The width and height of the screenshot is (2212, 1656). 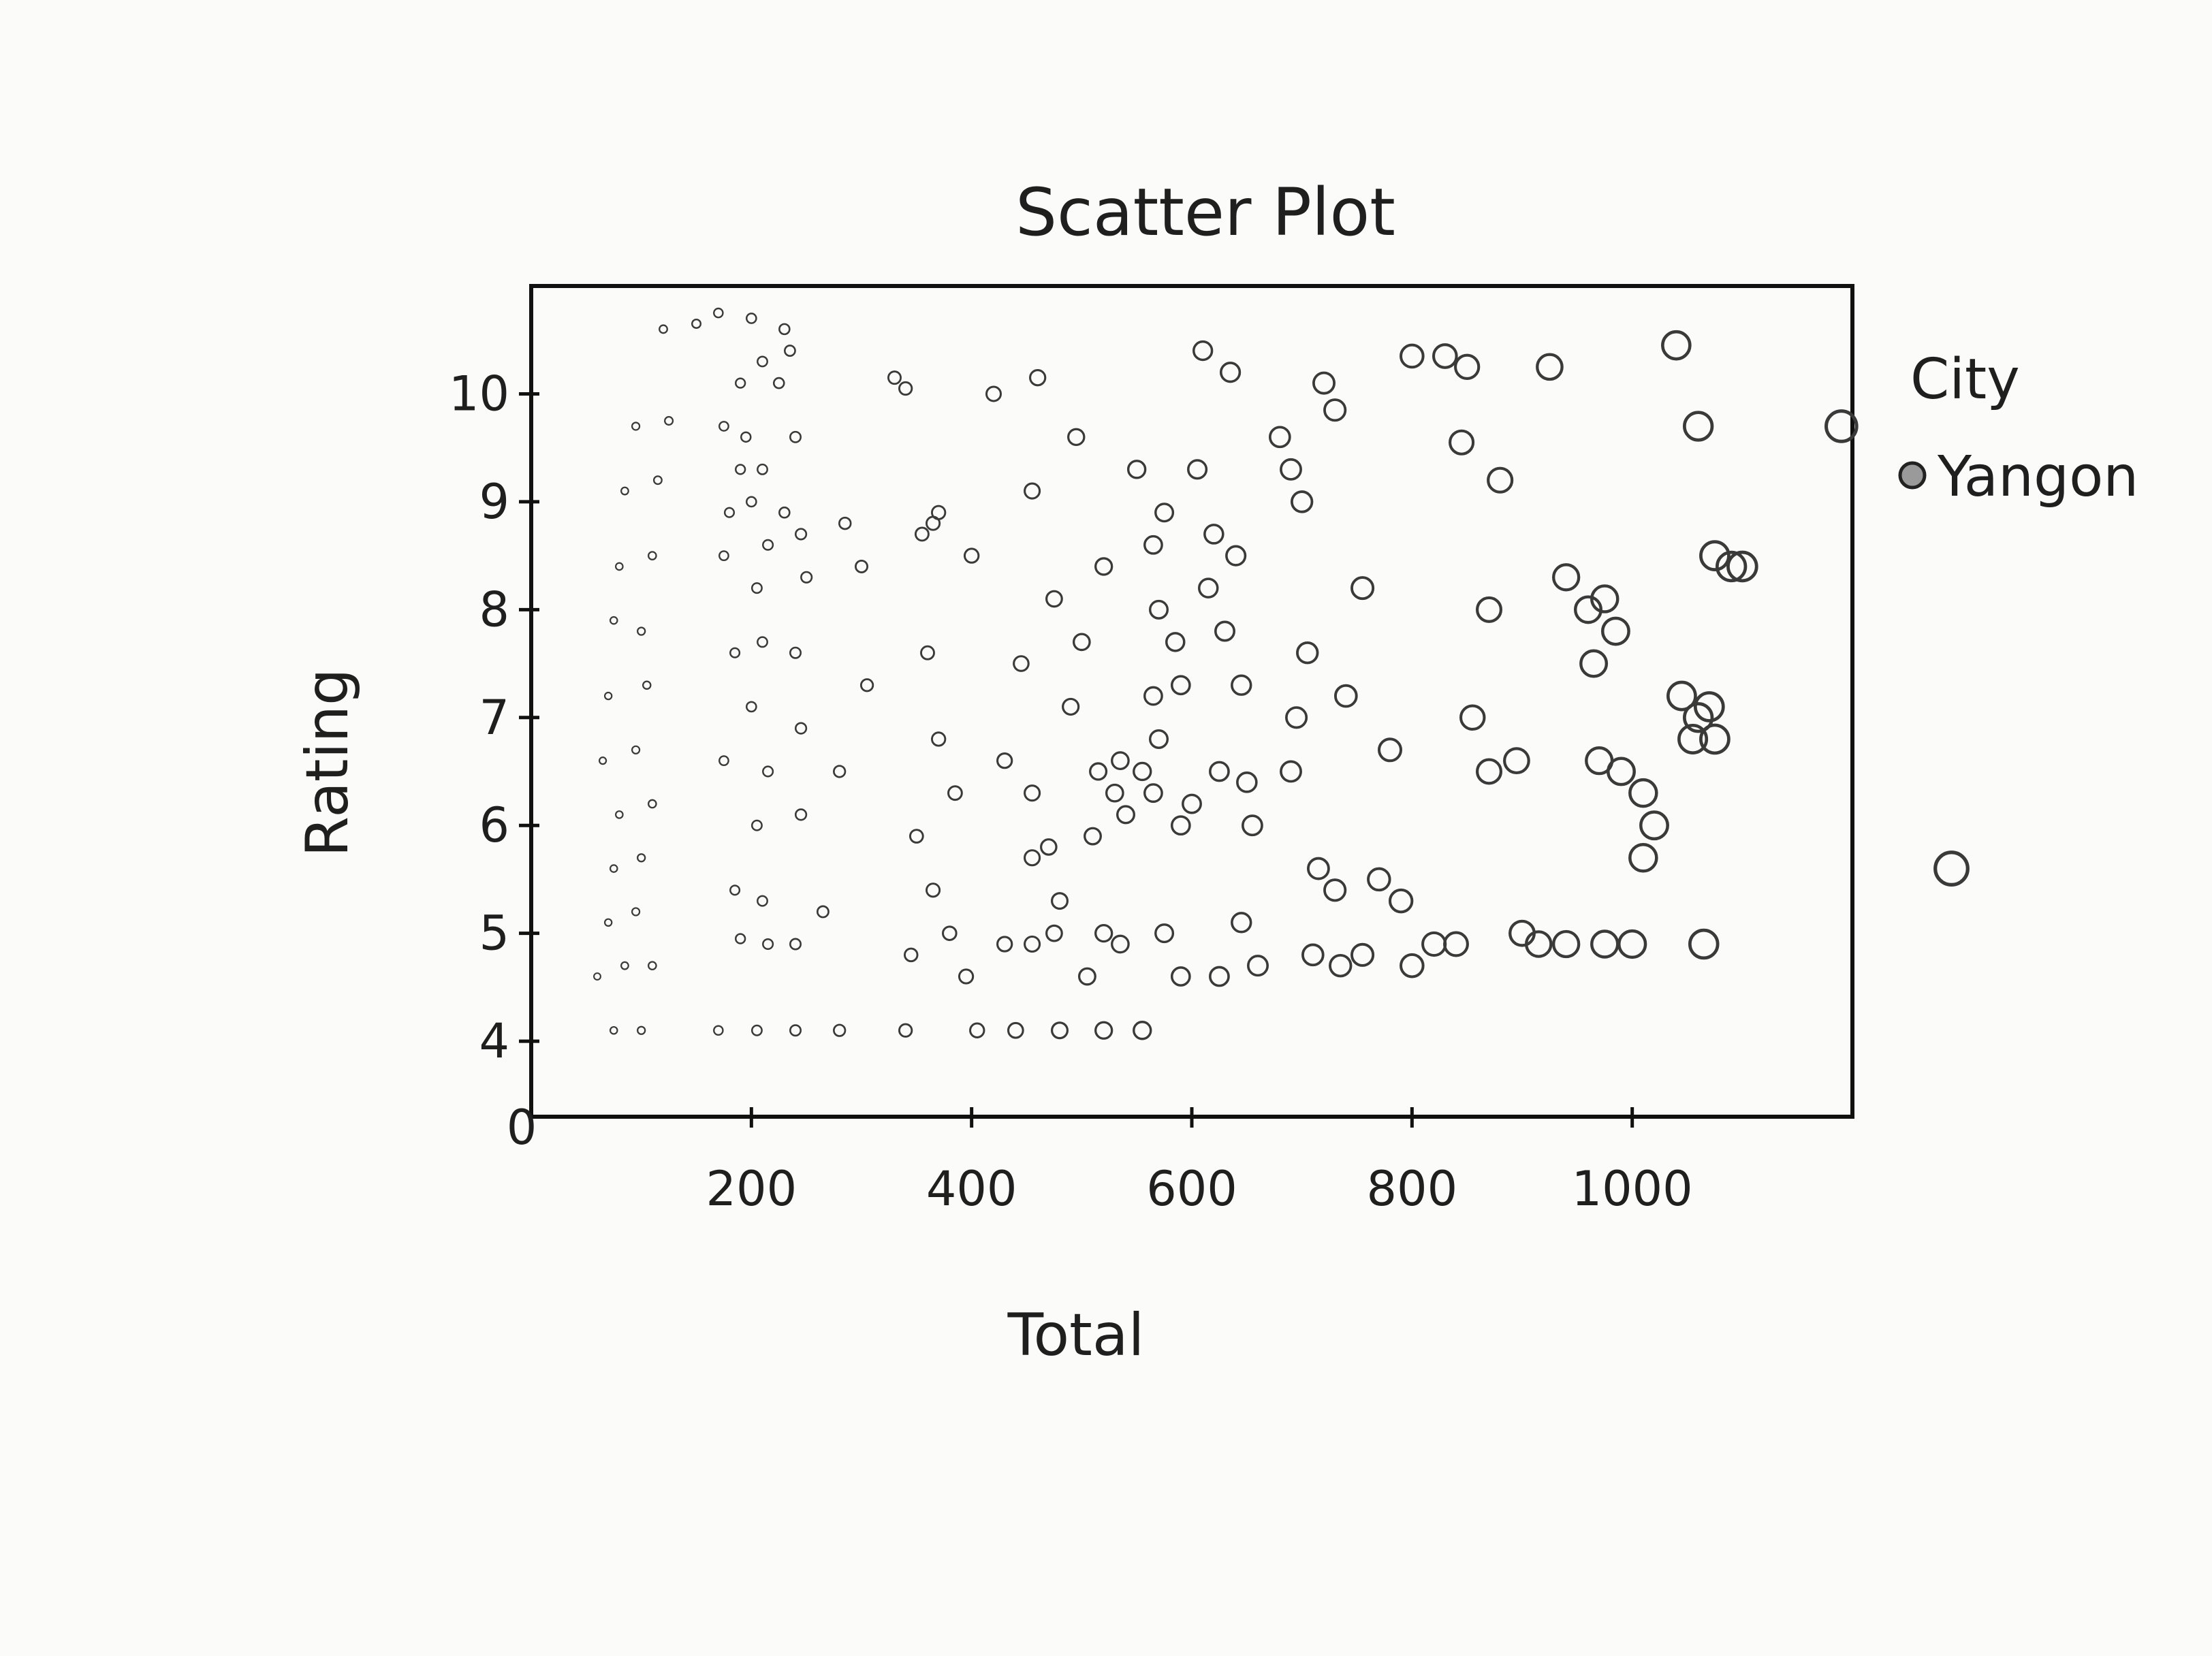 I want to click on x-tick-label: 600, so click(x=1191, y=1189).